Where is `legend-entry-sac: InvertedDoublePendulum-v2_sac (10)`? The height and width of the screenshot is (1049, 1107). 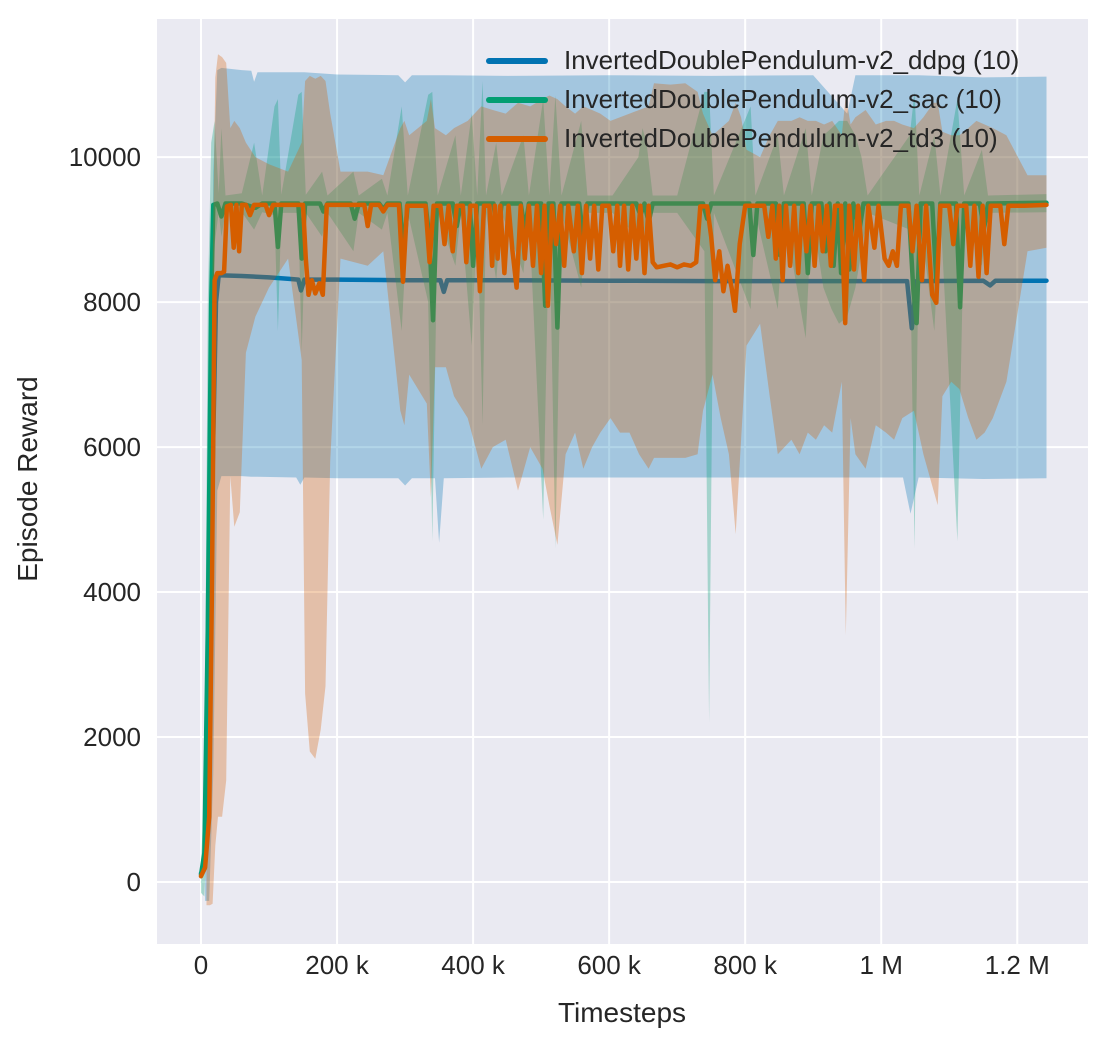 legend-entry-sac: InvertedDoublePendulum-v2_sac (10) is located at coordinates (752, 99).